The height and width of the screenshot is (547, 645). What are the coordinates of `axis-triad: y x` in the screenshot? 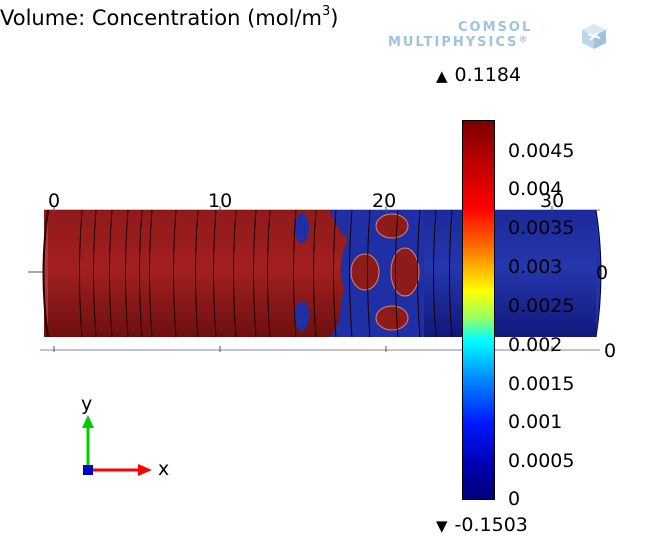 It's located at (125, 439).